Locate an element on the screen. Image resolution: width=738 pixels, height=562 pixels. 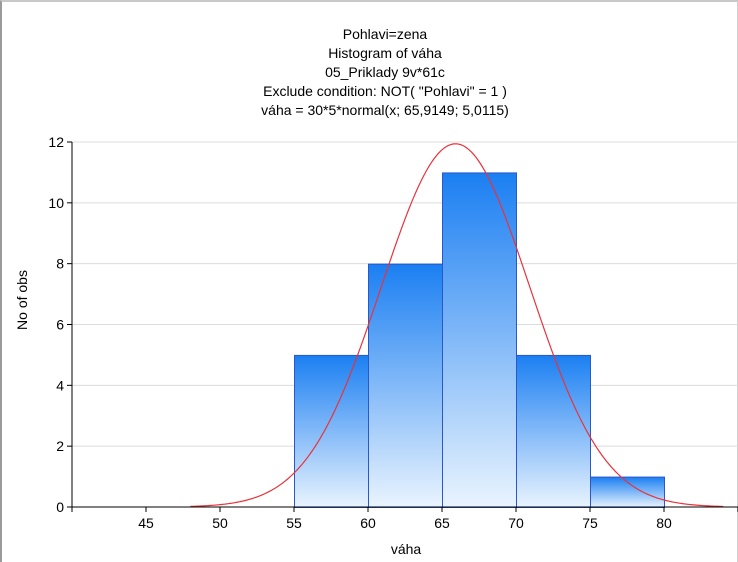
y-tick-label: 2 is located at coordinates (60, 446).